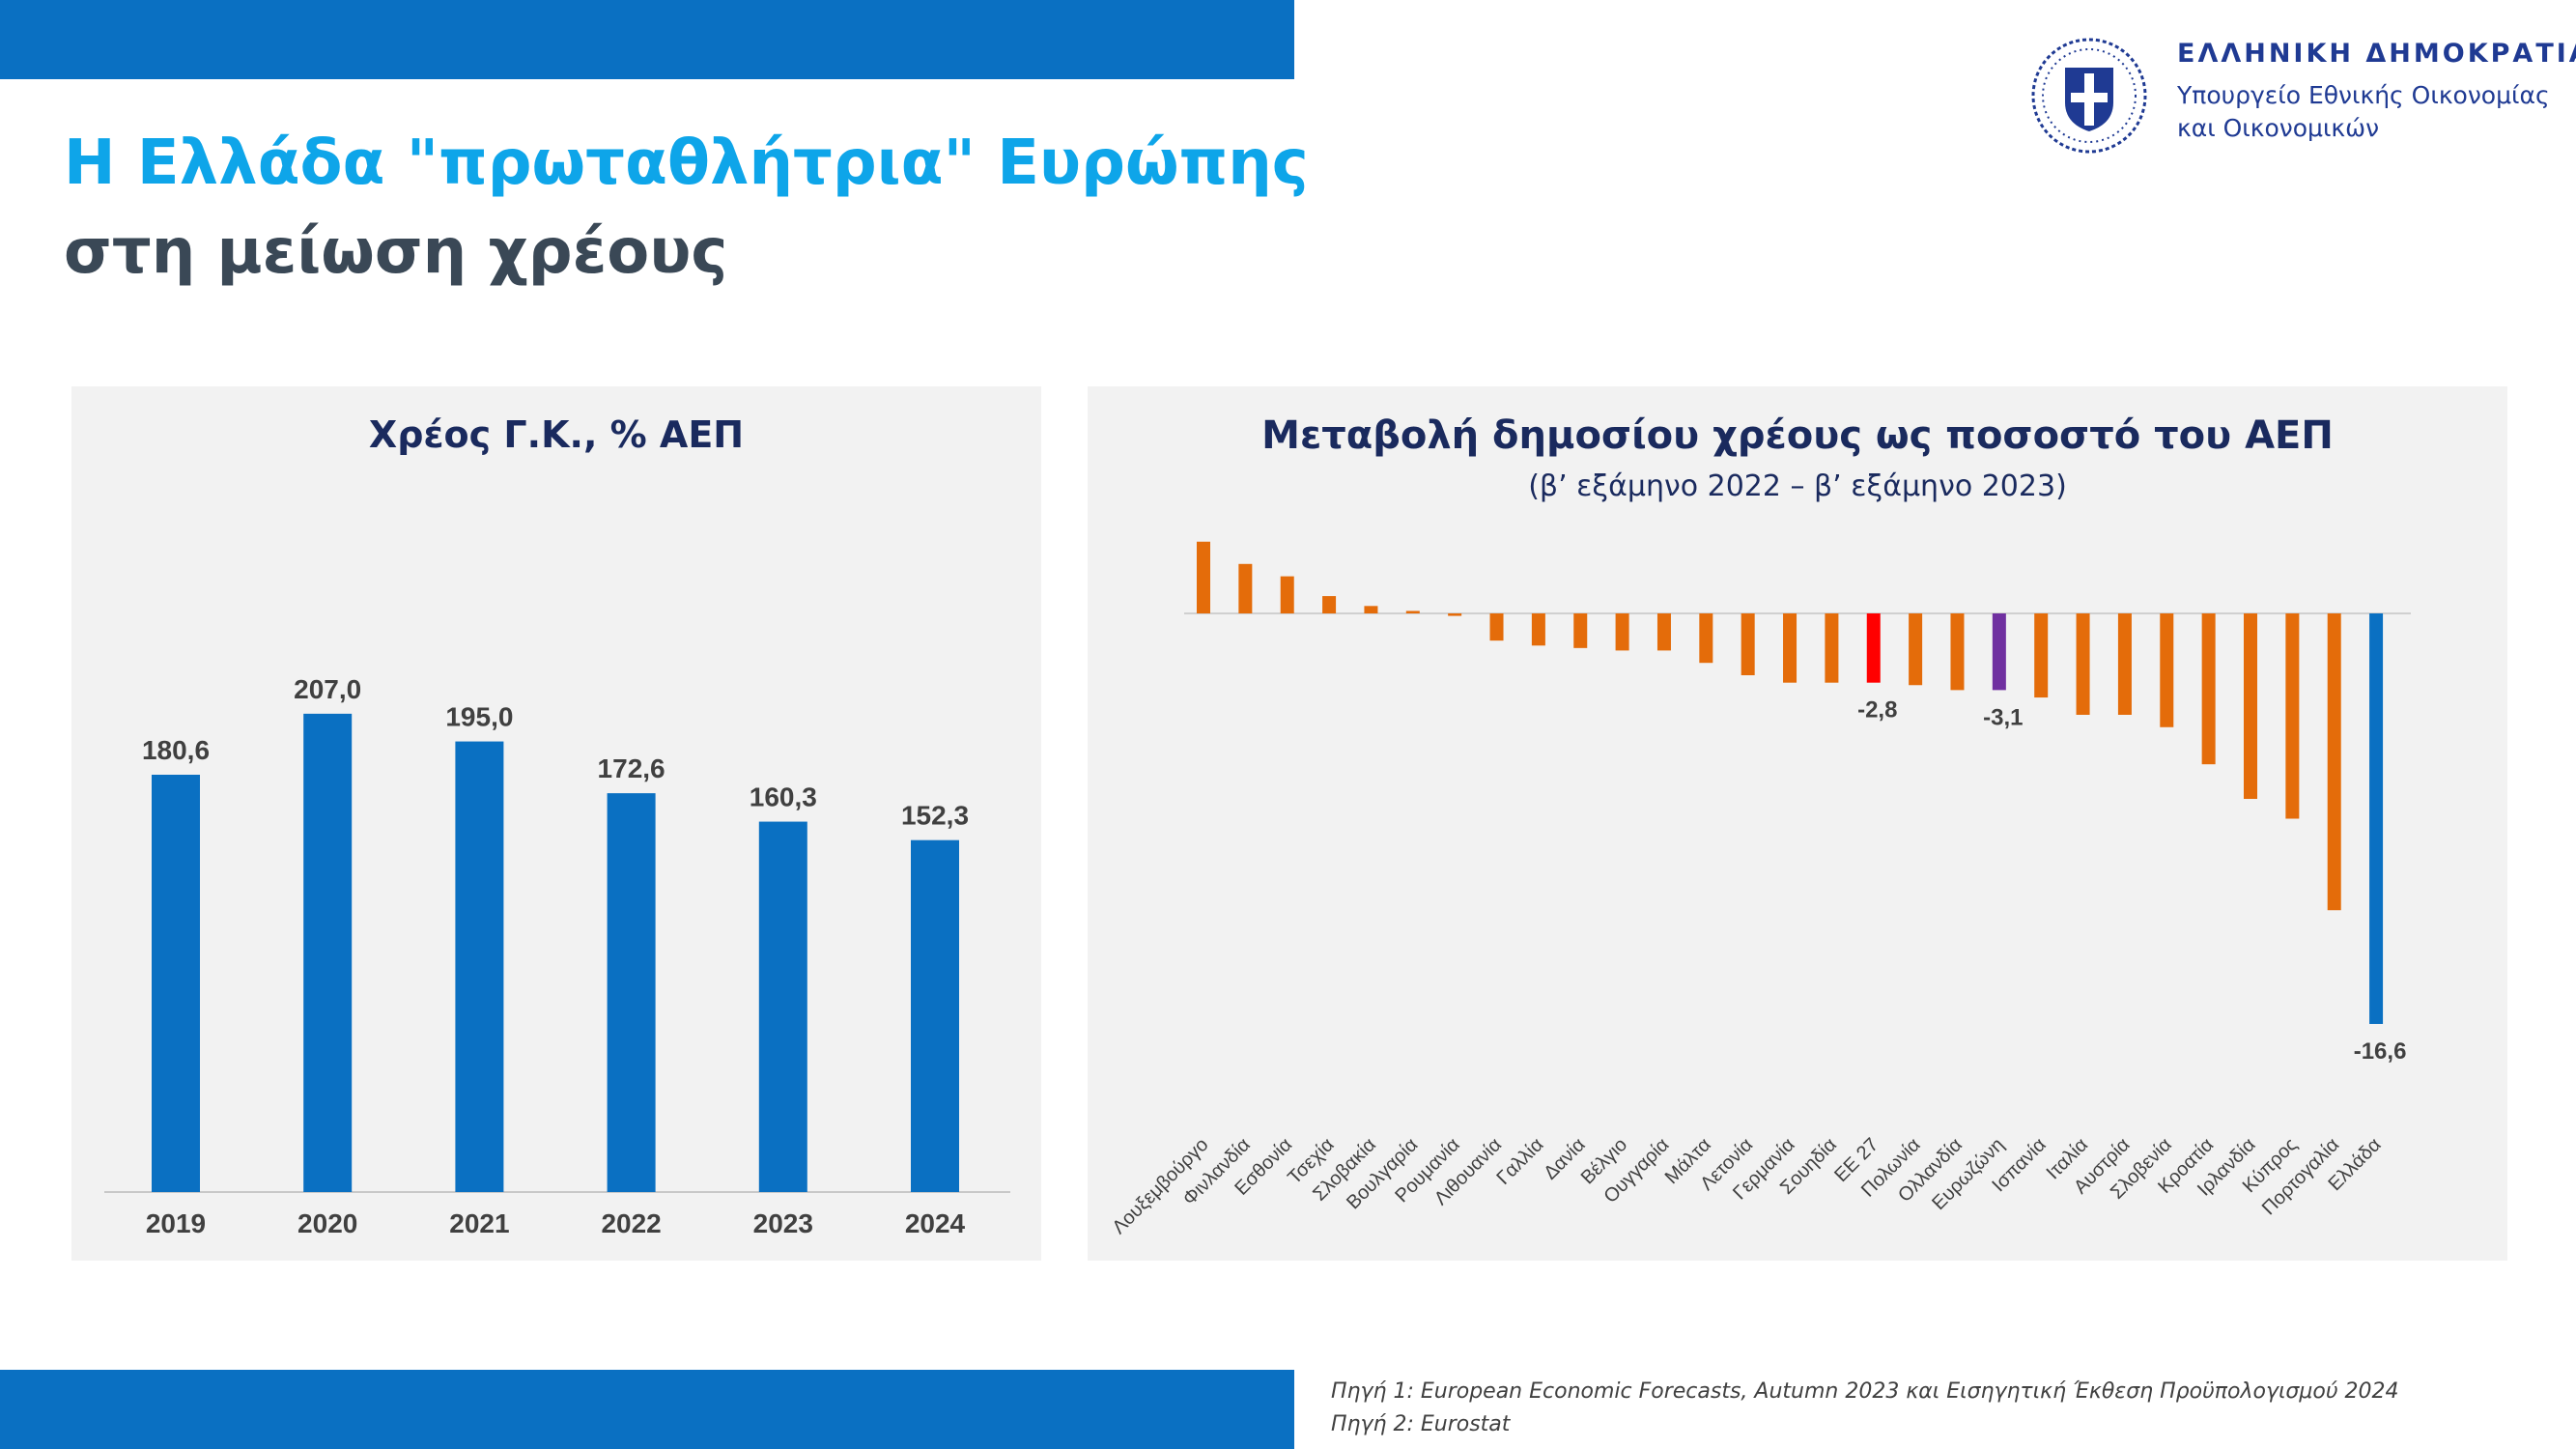  I want to click on bar-Πορτογαλία, so click(2334, 762).